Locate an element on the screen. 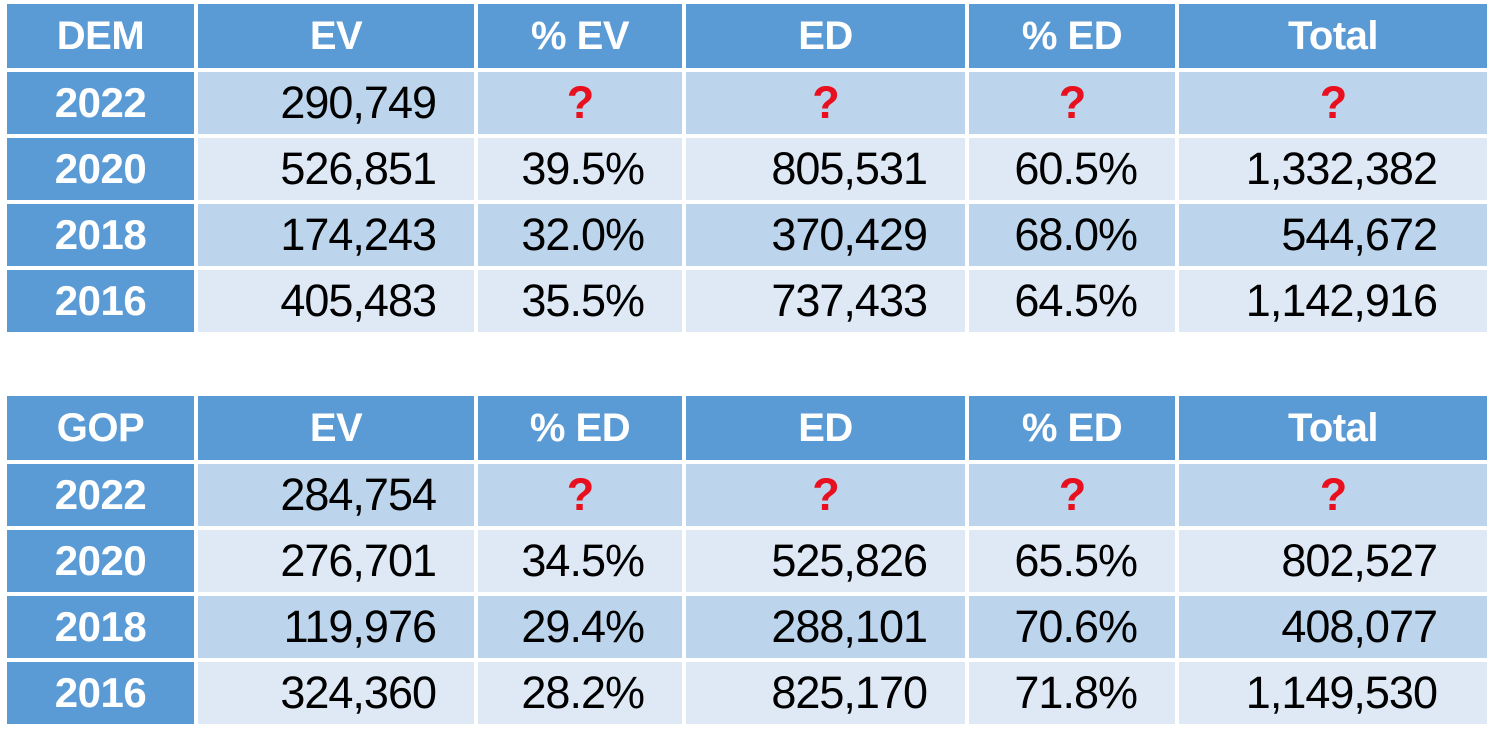 The height and width of the screenshot is (730, 1499). value-cell: 174,243 is located at coordinates (336, 235).